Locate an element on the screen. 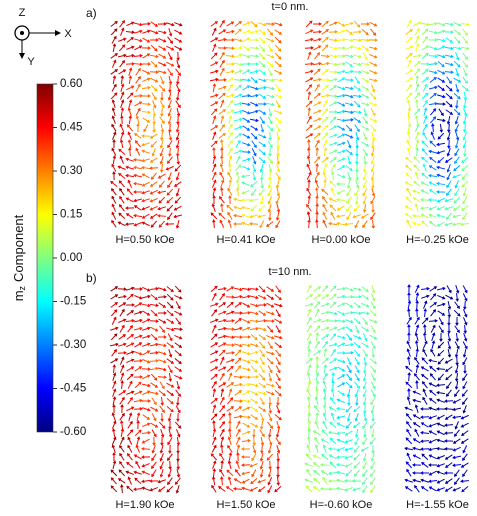 This screenshot has height=516, width=477. vector-field is located at coordinates (146, 124).